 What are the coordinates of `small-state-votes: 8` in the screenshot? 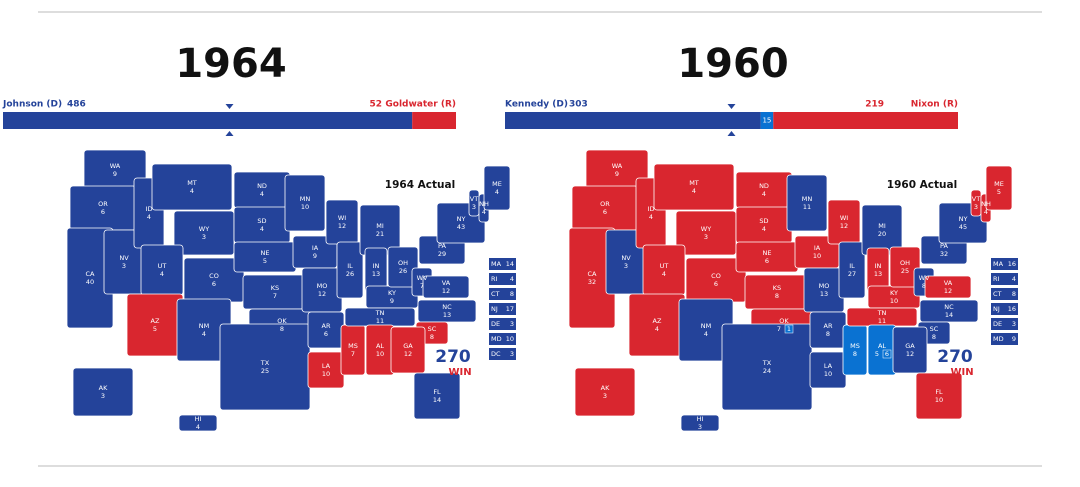 It's located at (1014, 294).